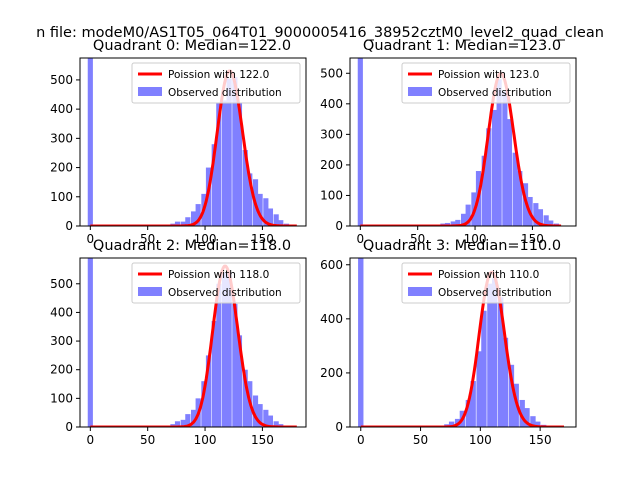 The image size is (640, 480). Describe the element at coordinates (331, 265) in the screenshot. I see `y-tick-label-3: 600` at that location.